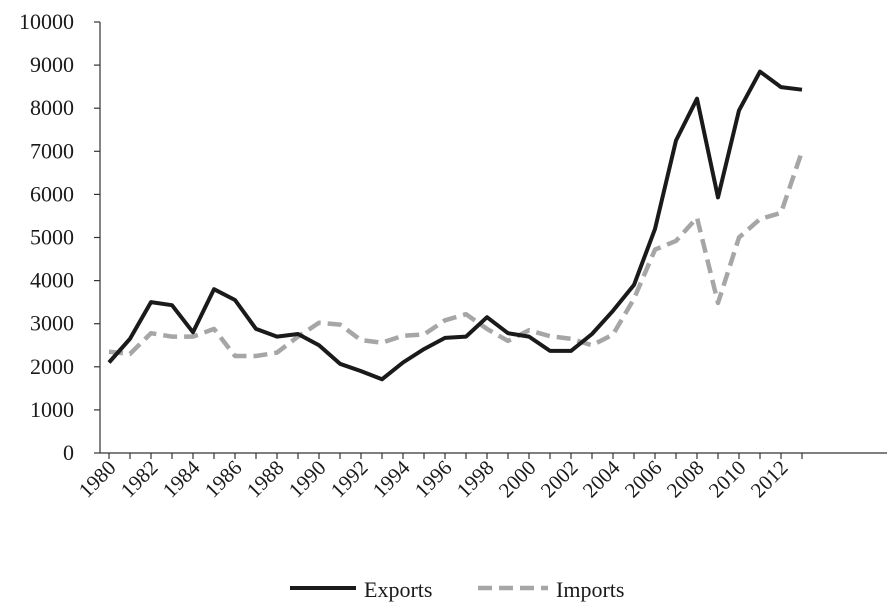  I want to click on y-tick-label: 7000, so click(52, 150).